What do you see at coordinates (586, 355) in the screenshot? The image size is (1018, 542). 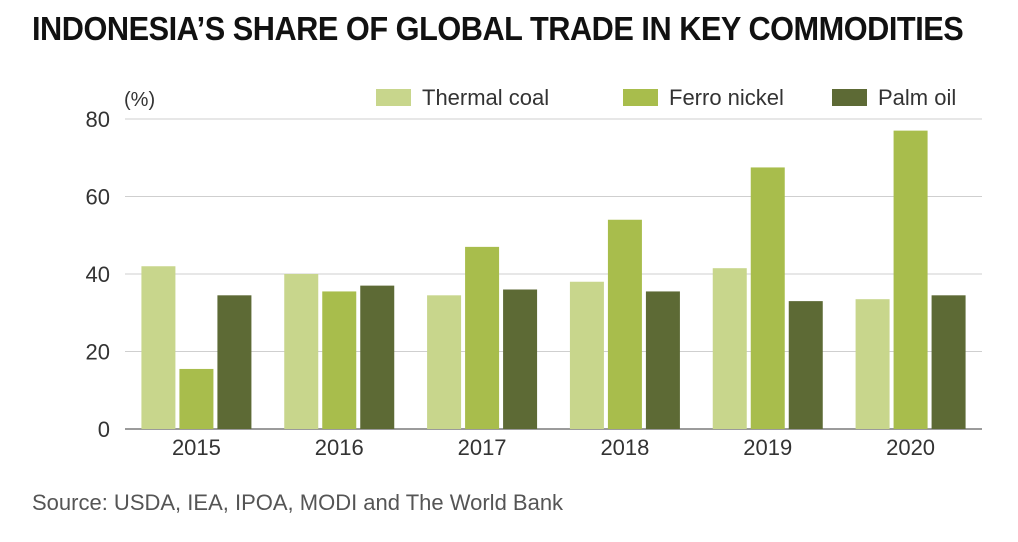 I see `bar-thermal-coal-2018` at bounding box center [586, 355].